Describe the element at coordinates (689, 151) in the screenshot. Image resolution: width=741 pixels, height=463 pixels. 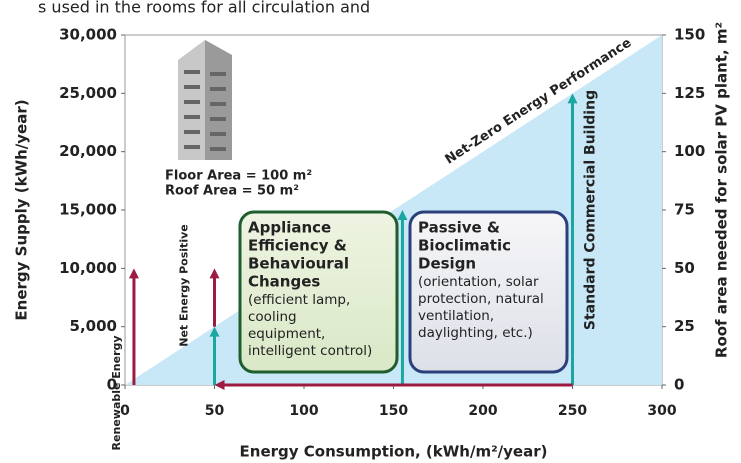
I see `y2-tick-label: 100` at that location.